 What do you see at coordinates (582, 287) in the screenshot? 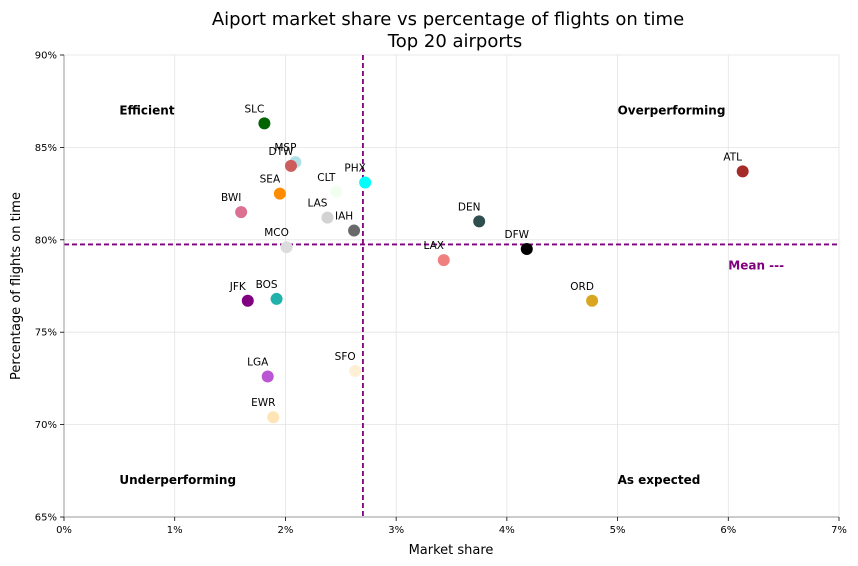
I see `data-point-label: ORD` at bounding box center [582, 287].